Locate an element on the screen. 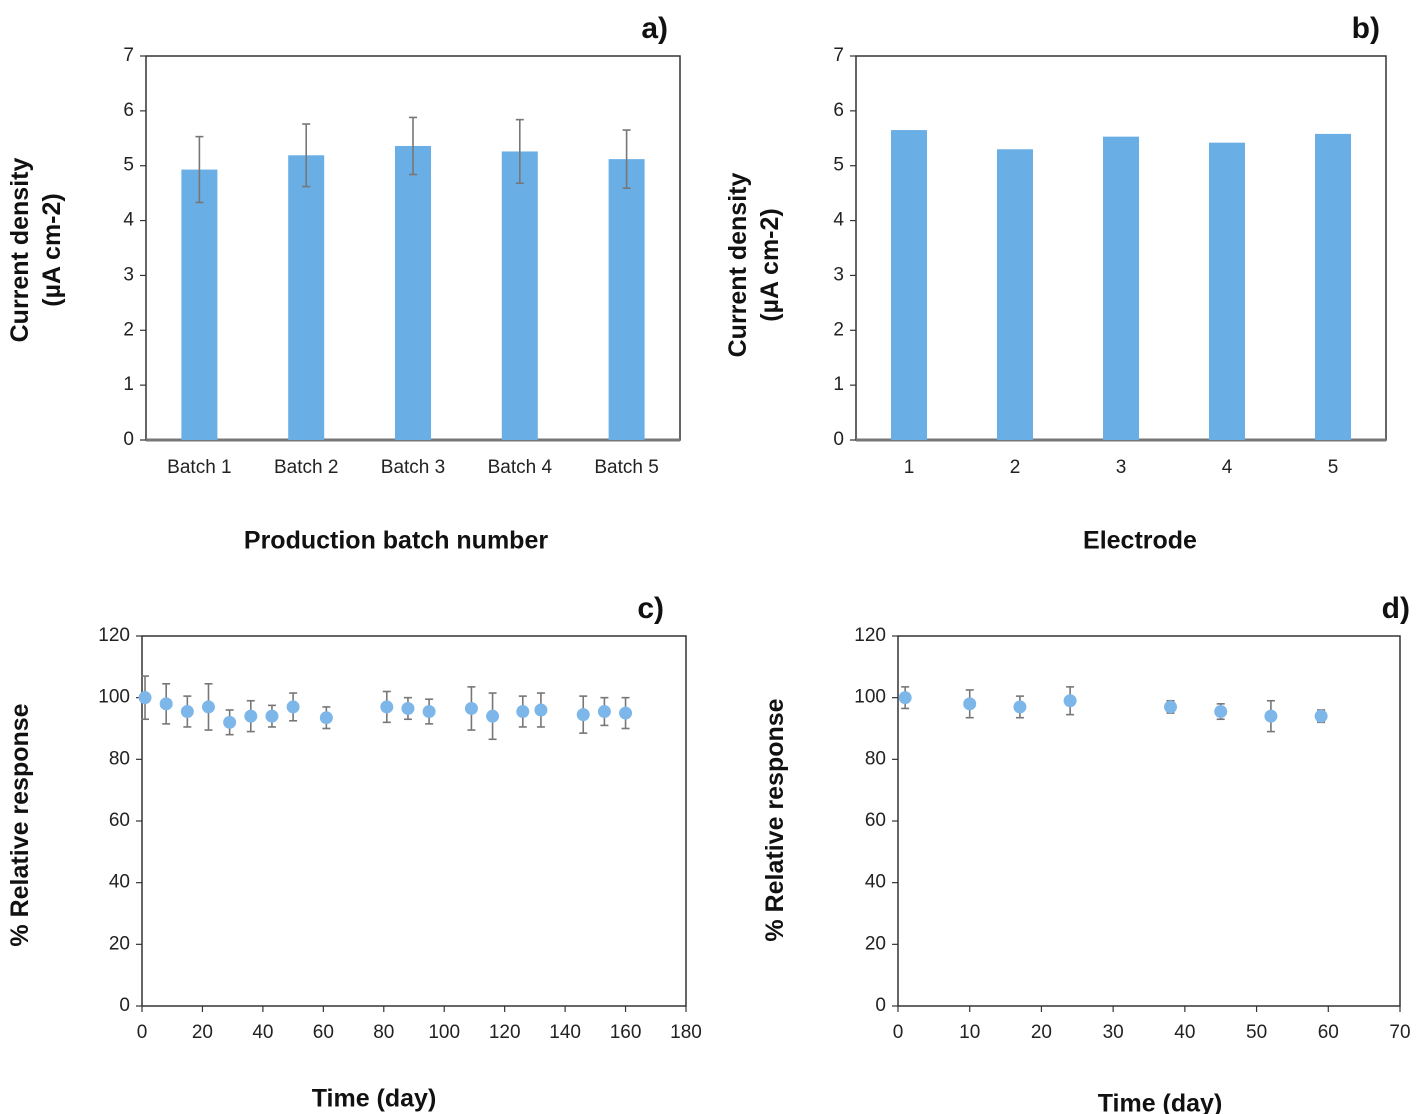  y-tick-label: 4 is located at coordinates (128, 220).